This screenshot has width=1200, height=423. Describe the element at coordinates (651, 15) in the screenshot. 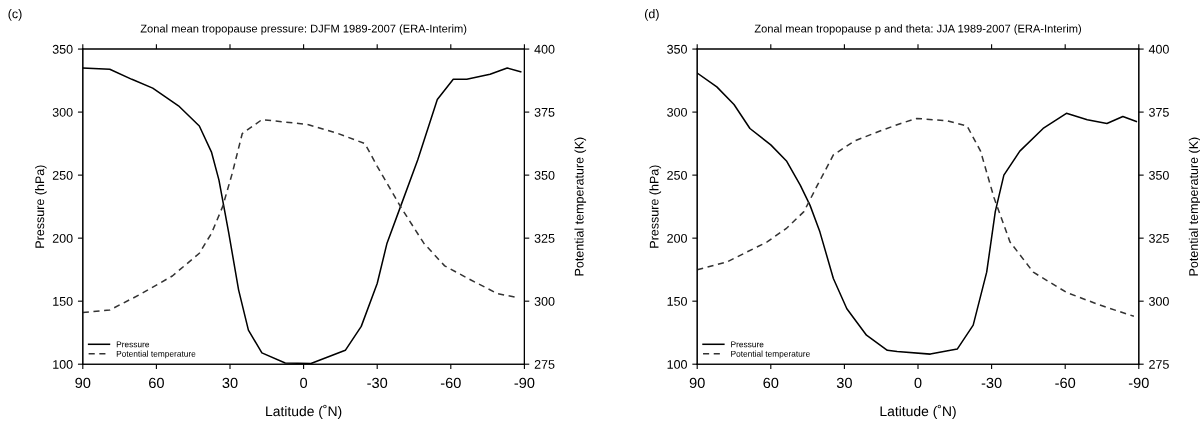

I see `text: (d)` at that location.